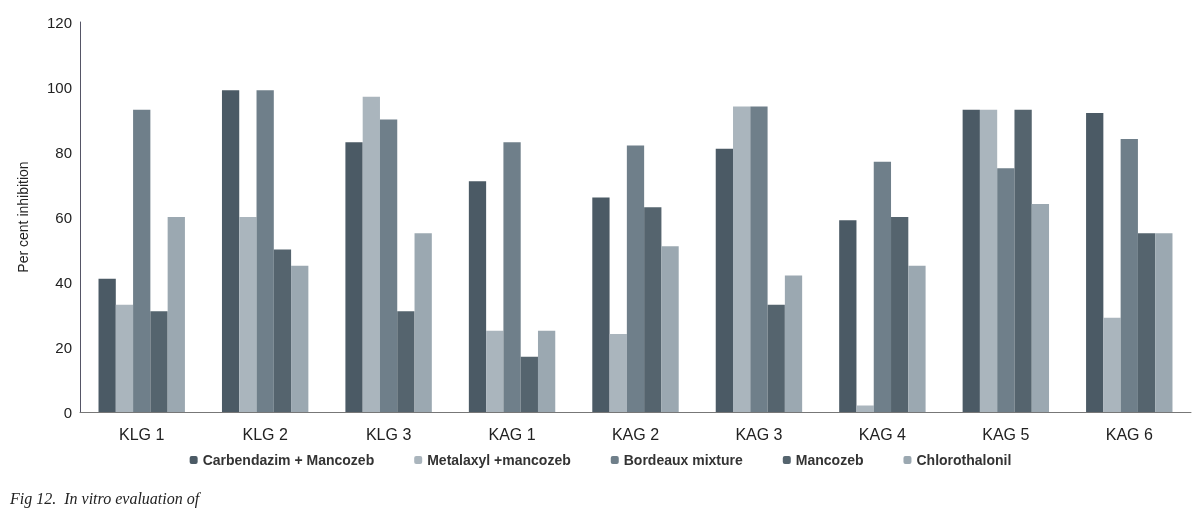 This screenshot has height=512, width=1201. Describe the element at coordinates (63, 282) in the screenshot. I see `y-tick-label: 40` at that location.